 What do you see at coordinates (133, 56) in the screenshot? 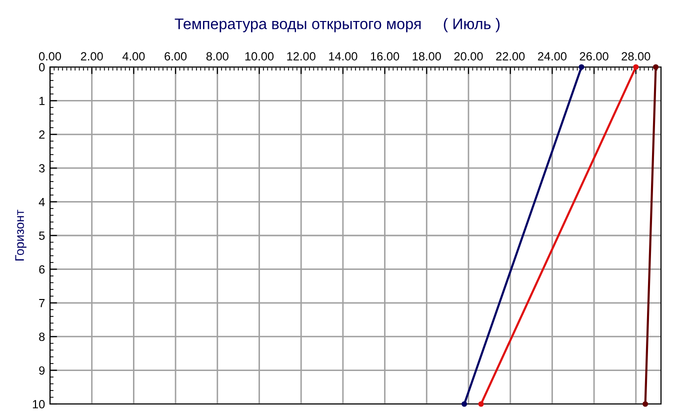
I see `x-tick-label: 4.00` at bounding box center [133, 56].